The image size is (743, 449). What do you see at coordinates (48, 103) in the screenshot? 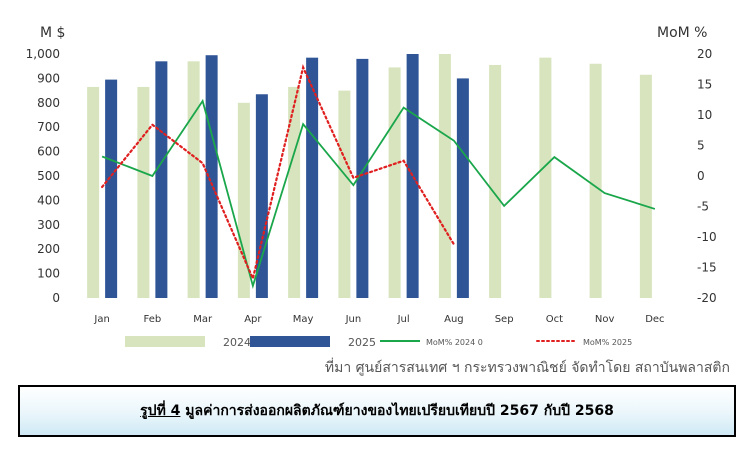
I see `left-tick-label: 800` at bounding box center [48, 103].